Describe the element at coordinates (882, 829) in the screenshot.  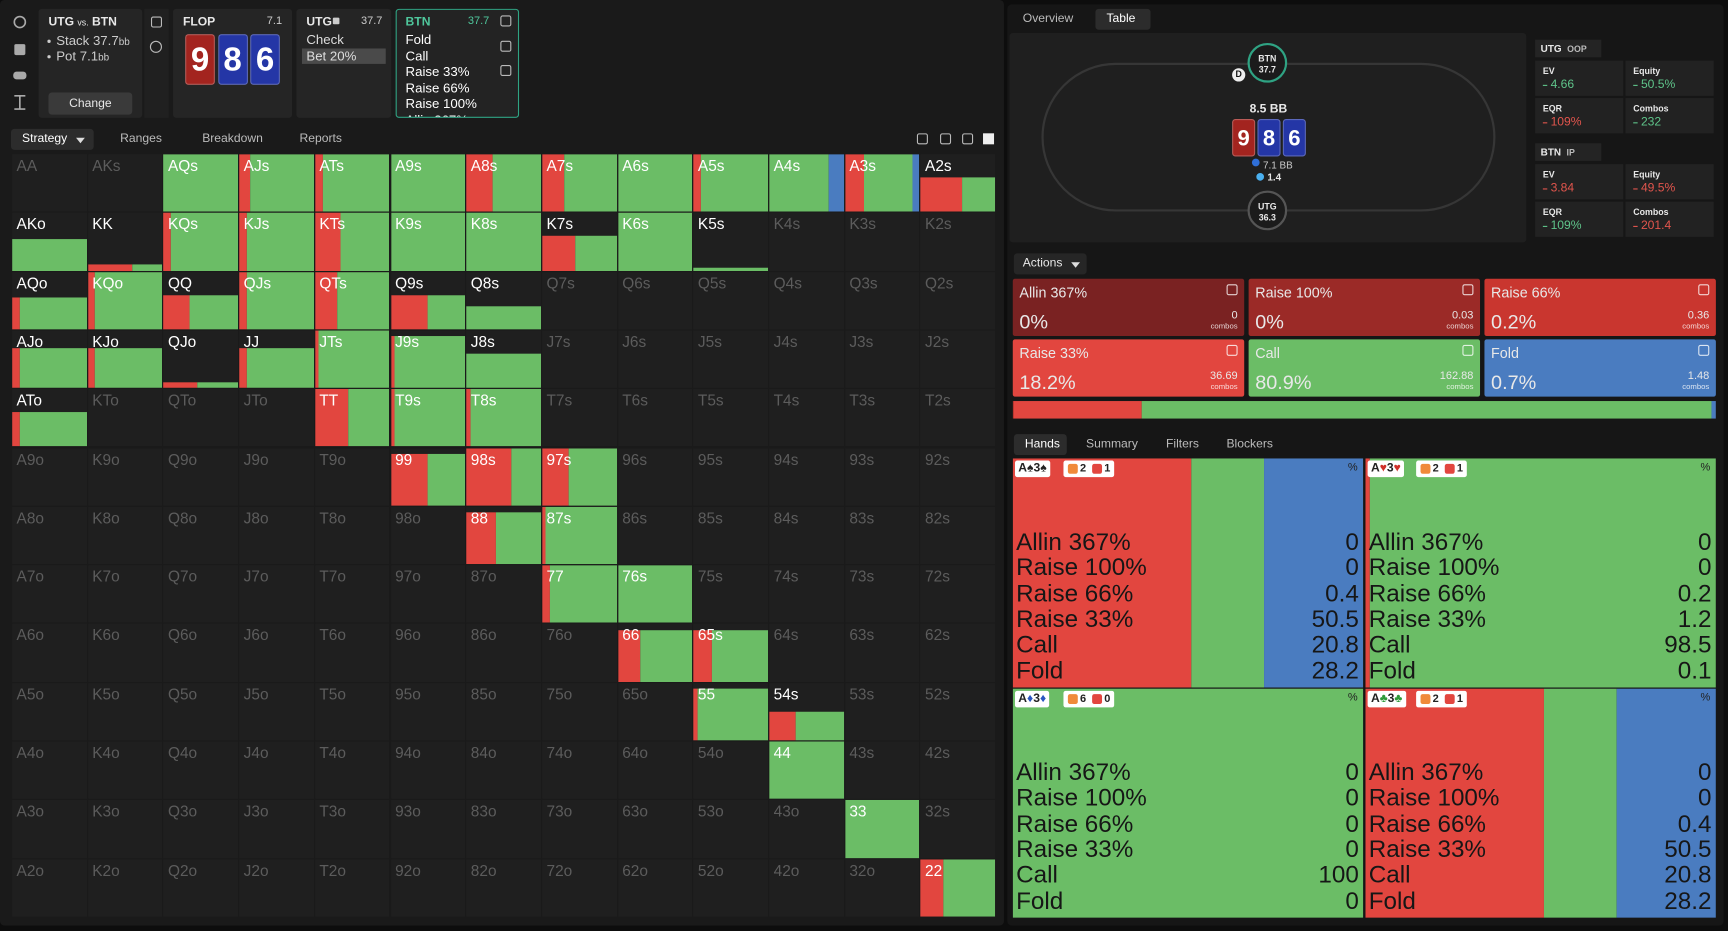
I see `hand-cell: 33` at that location.